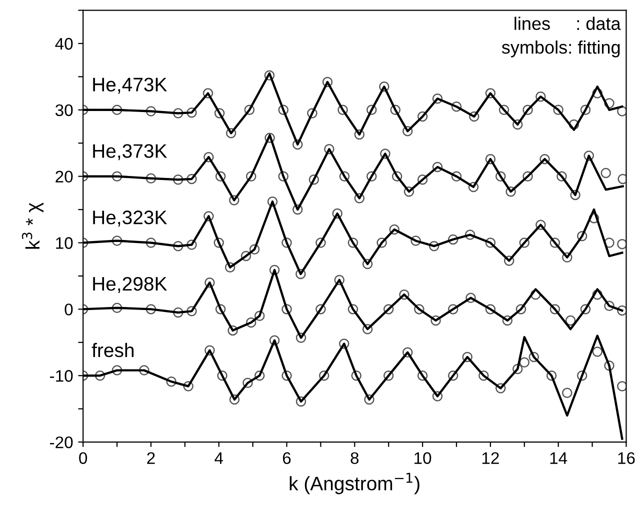 The height and width of the screenshot is (514, 639). What do you see at coordinates (33, 225) in the screenshot?
I see `y-axis-title: k$^{3}$ * χ` at bounding box center [33, 225].